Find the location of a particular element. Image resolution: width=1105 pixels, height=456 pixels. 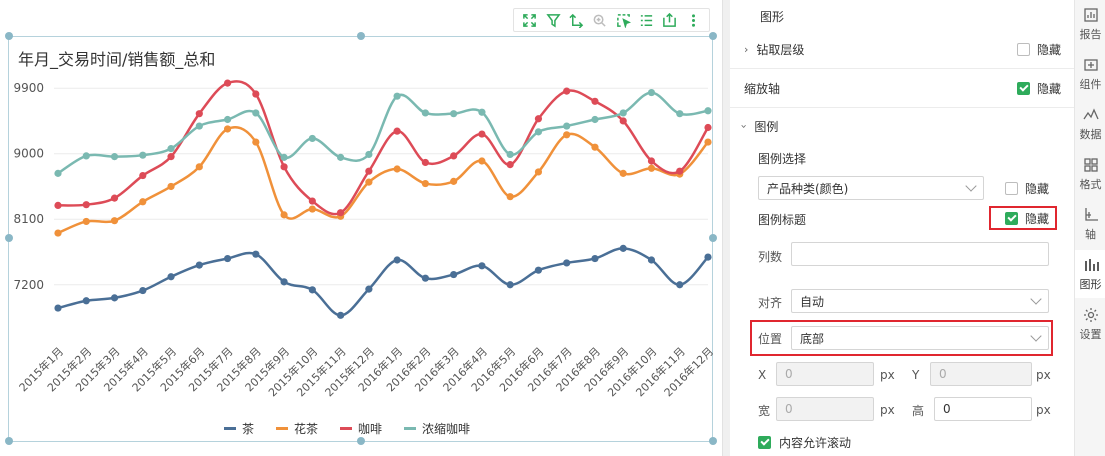

y-input: 0 is located at coordinates (981, 374).